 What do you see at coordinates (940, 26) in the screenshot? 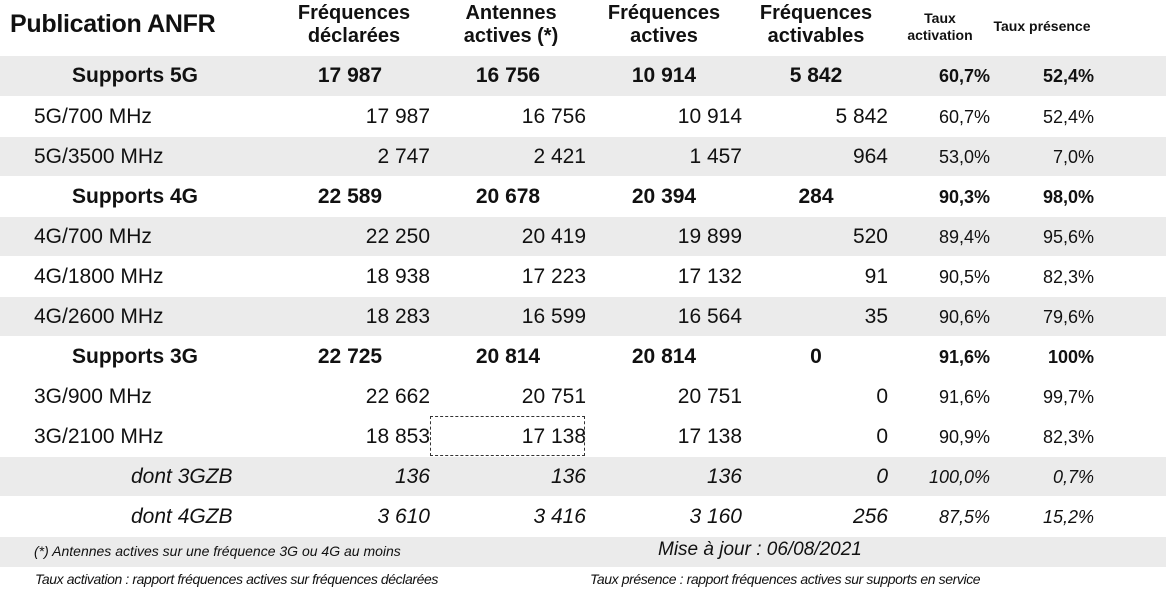
I see `col-header-taux-activation: Taux activation` at bounding box center [940, 26].